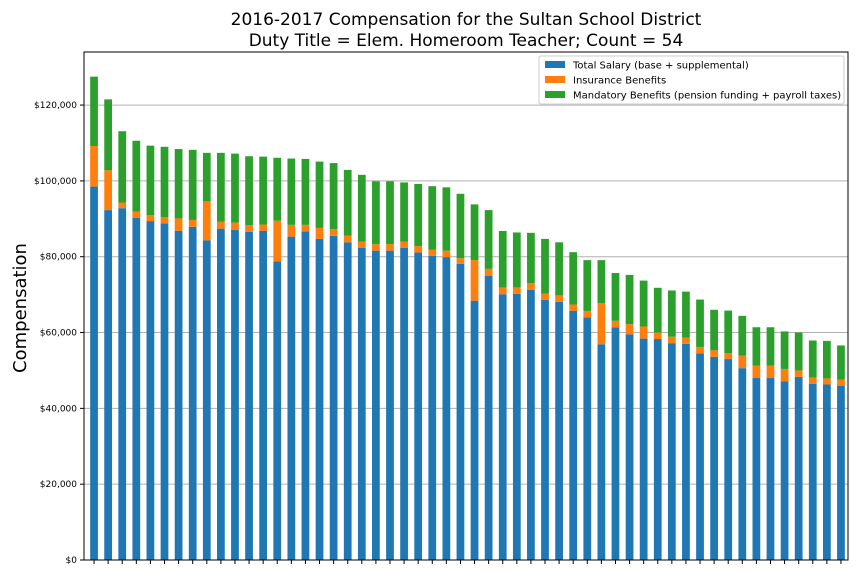  Describe the element at coordinates (55, 182) in the screenshot. I see `y-tick-label: $100,000` at that location.